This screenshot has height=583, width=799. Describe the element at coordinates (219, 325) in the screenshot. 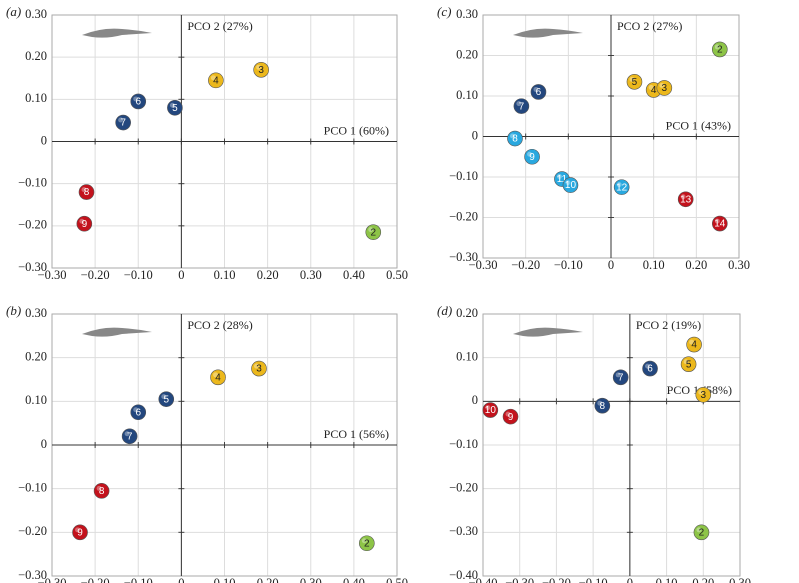

I see `y-axis-label: PCO 2 (28%)` at that location.